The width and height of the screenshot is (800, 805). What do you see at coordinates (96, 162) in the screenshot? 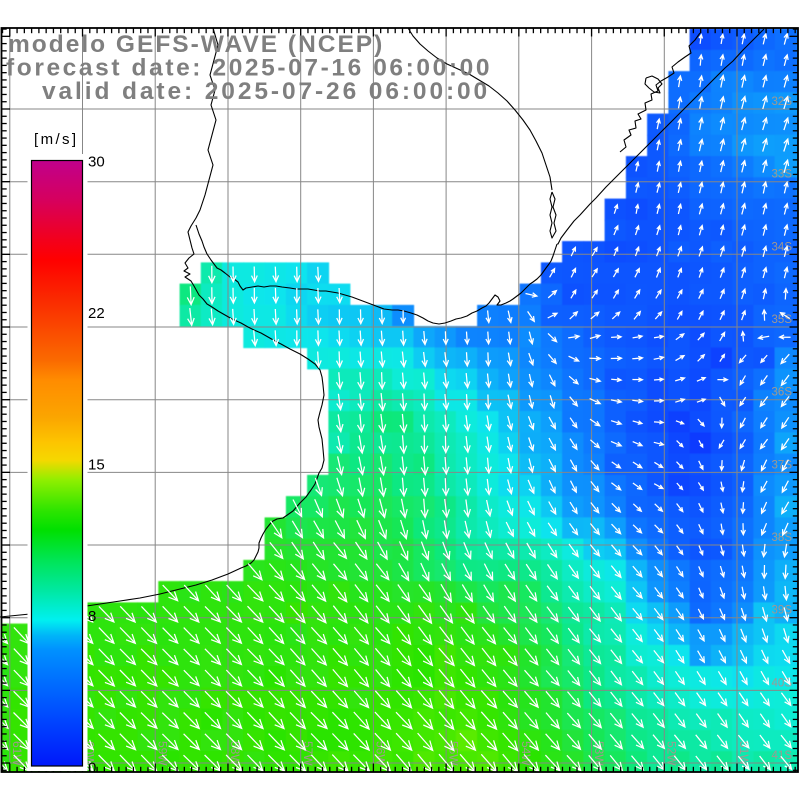
I see `svg-text: 30` at bounding box center [96, 162].